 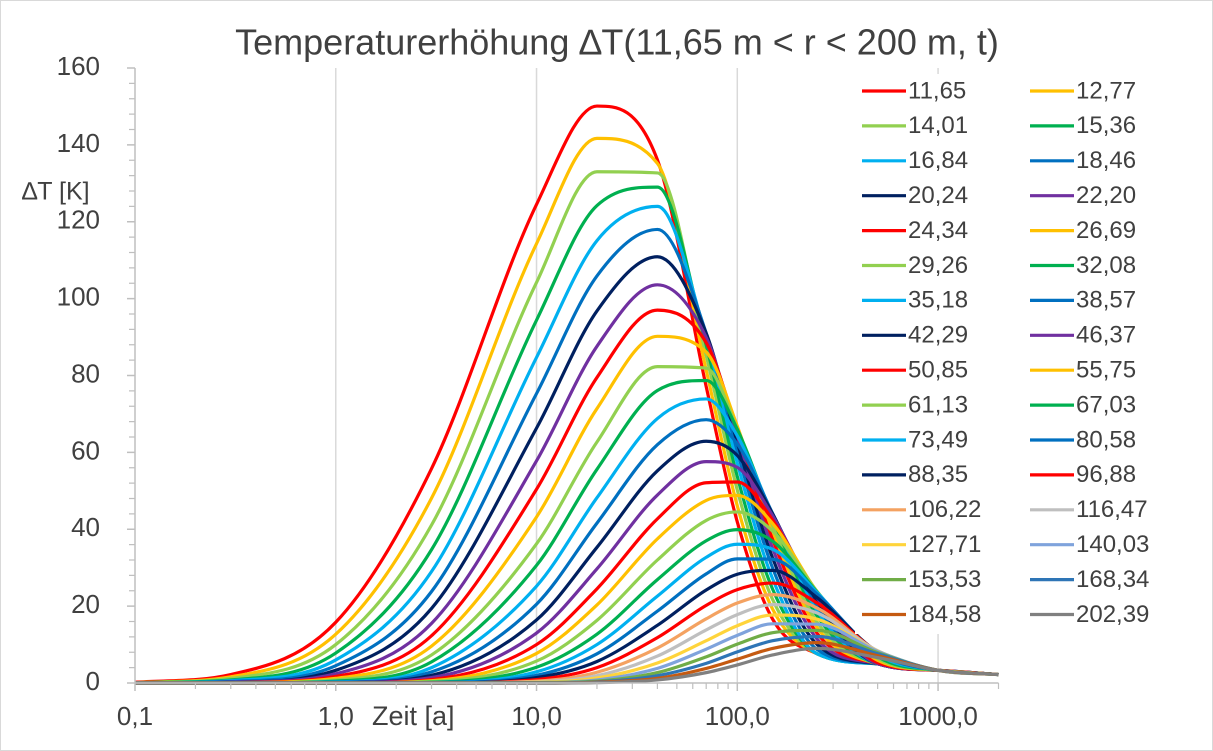 I want to click on x-tick-label: 10,0, so click(x=536, y=716).